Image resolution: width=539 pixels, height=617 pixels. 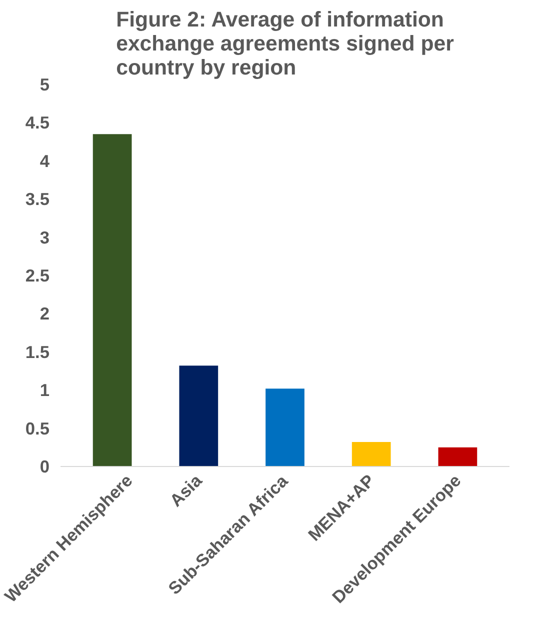 What do you see at coordinates (37, 428) in the screenshot?
I see `y-tick-label: 0.5` at bounding box center [37, 428].